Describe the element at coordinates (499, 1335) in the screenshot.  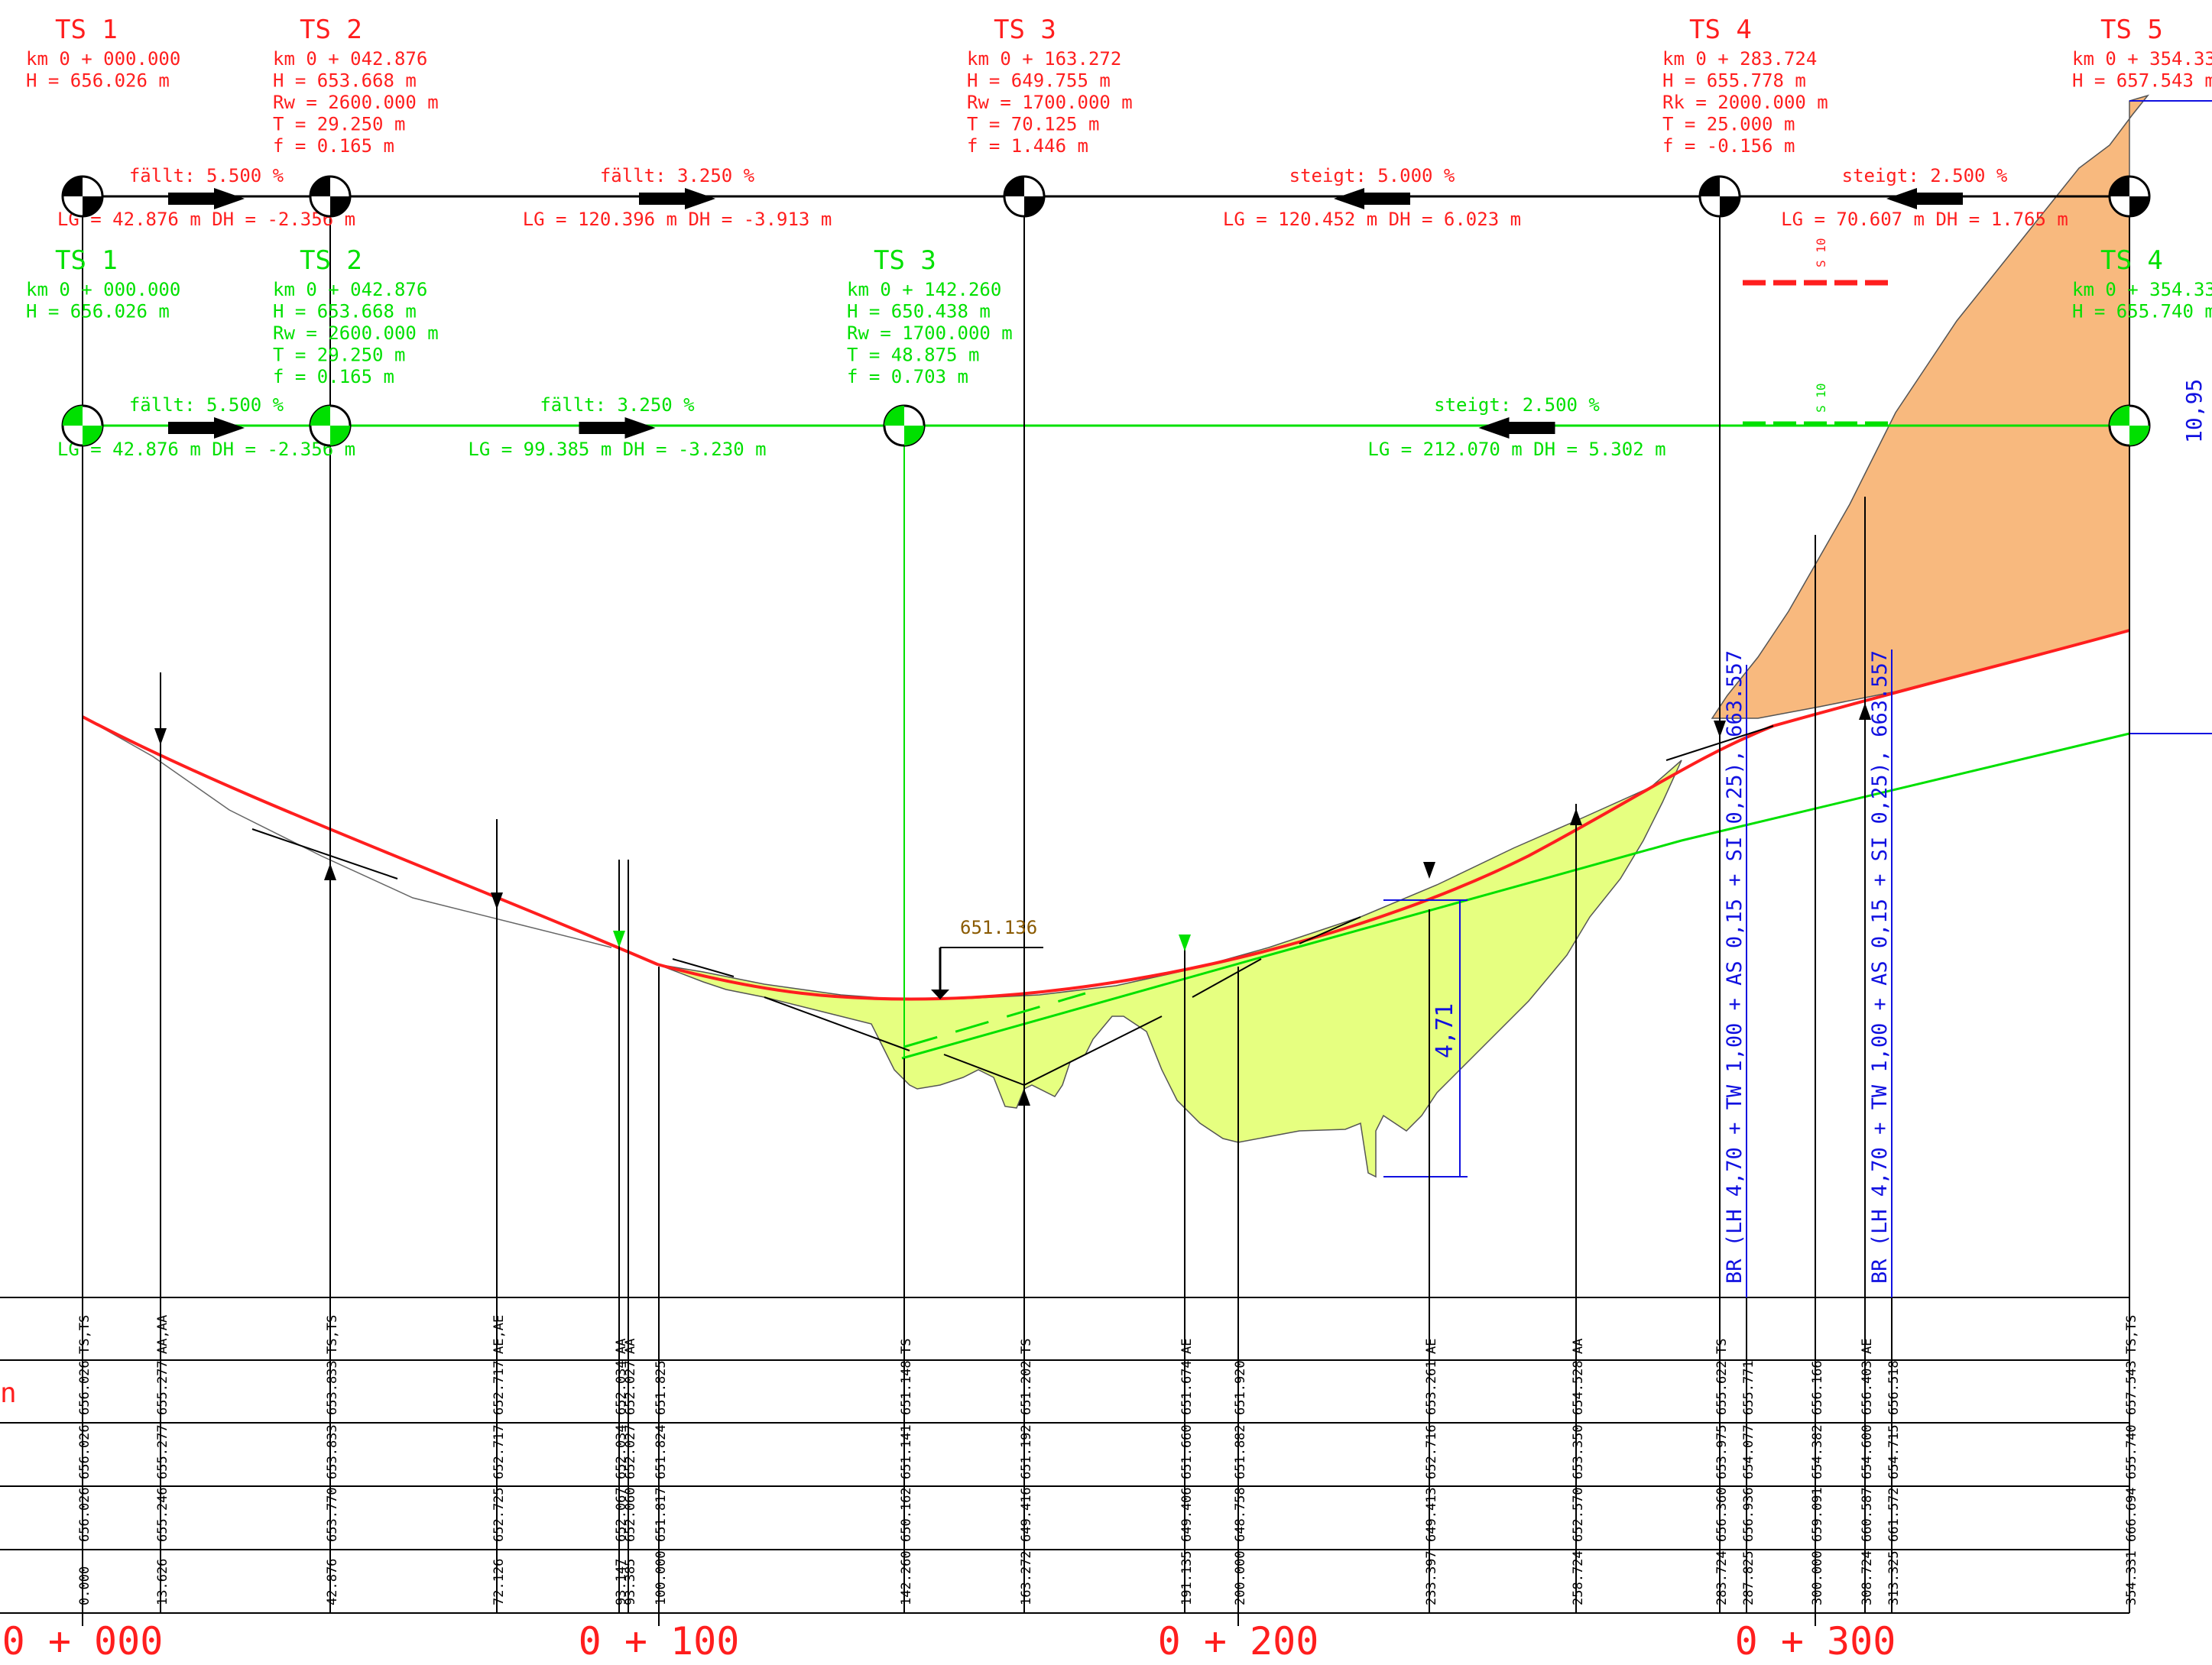
I see `table-cell-code: AE,AE` at that location.